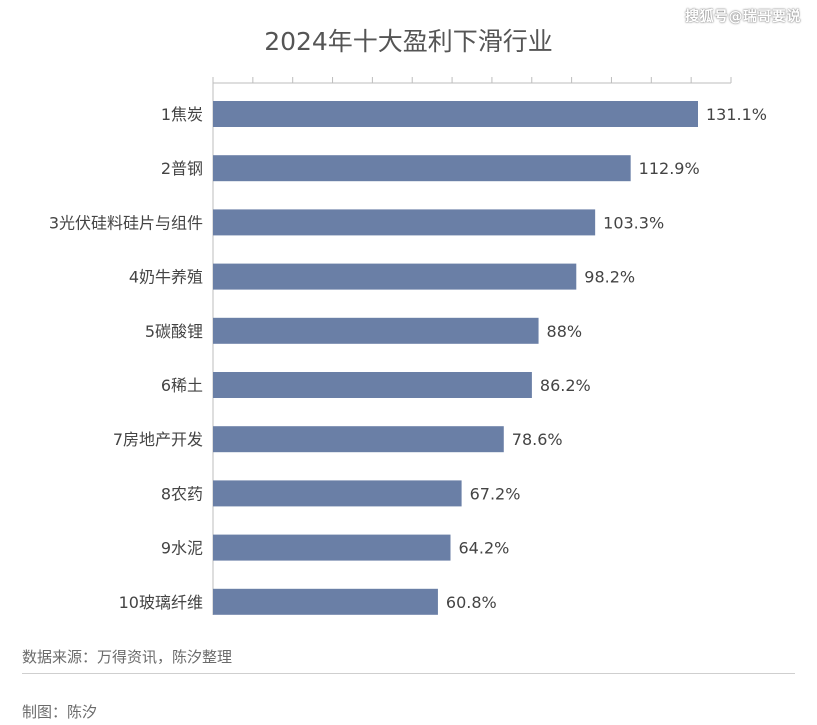 This screenshot has width=817, height=725. What do you see at coordinates (565, 331) in the screenshot?
I see `data-label: 88%` at bounding box center [565, 331].